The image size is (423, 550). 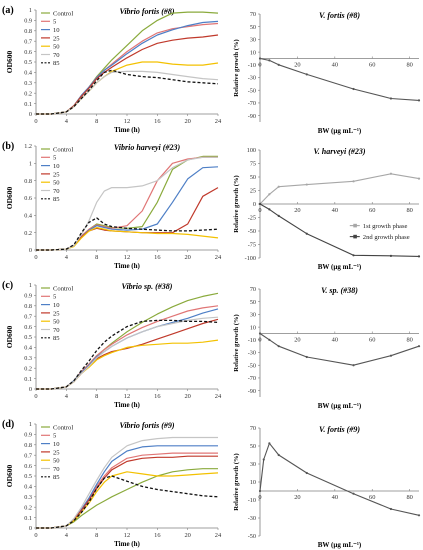 I want to click on legend-entry: 10, so click(x=56, y=166).